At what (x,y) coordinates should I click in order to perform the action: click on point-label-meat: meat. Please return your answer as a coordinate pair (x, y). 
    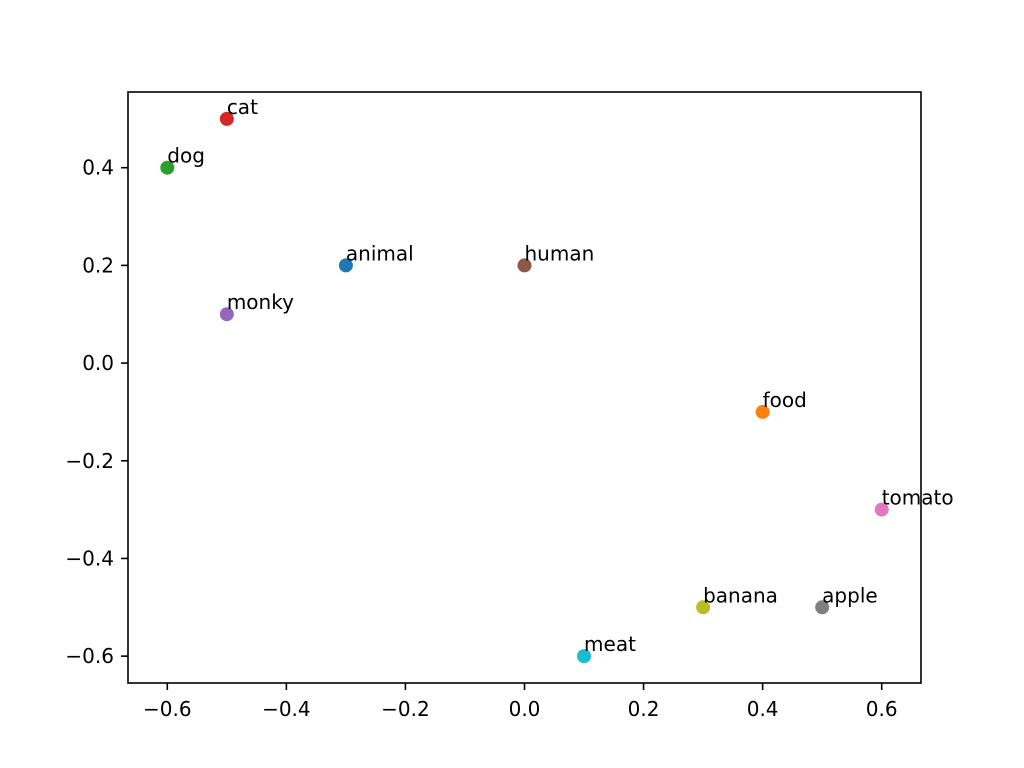
    Looking at the image, I should click on (610, 644).